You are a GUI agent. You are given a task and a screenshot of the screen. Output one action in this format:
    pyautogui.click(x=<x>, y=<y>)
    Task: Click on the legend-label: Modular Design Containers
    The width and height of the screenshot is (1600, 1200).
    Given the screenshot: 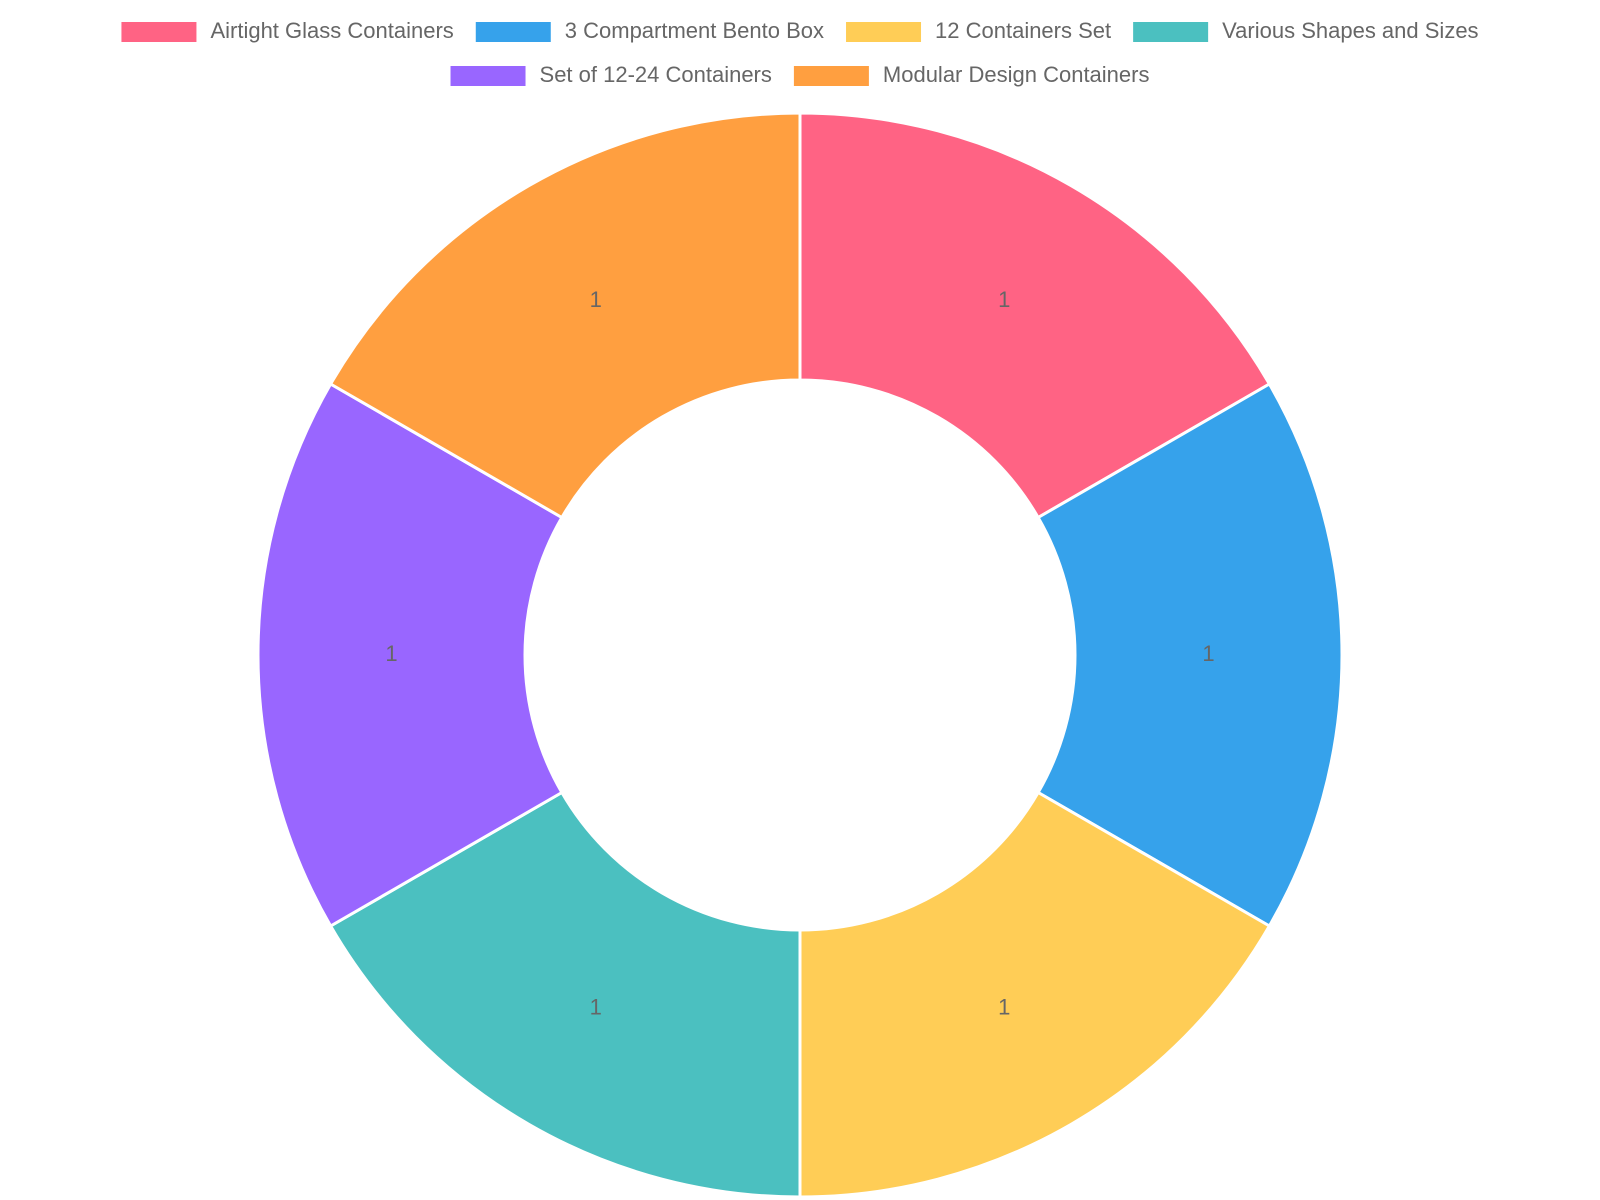 What is the action you would take?
    pyautogui.click(x=1016, y=74)
    